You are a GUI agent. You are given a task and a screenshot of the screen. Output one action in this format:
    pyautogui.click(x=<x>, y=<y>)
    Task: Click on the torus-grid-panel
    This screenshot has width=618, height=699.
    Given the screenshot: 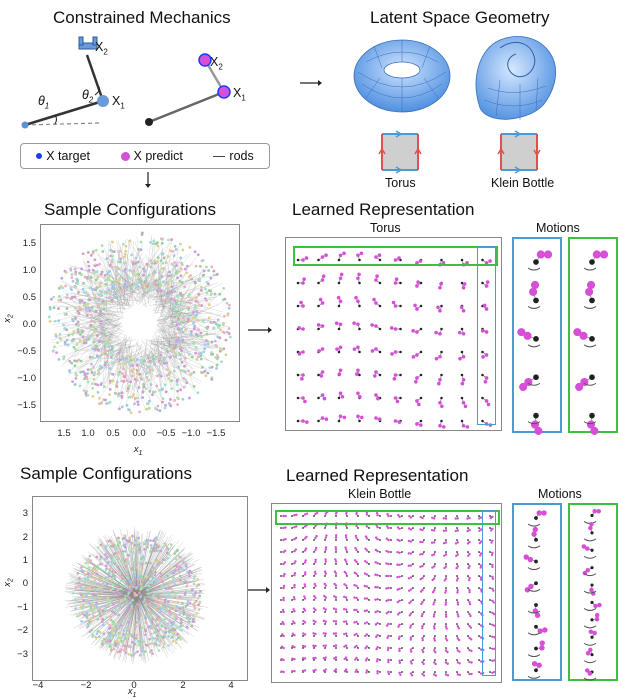 What is the action you would take?
    pyautogui.click(x=393, y=334)
    